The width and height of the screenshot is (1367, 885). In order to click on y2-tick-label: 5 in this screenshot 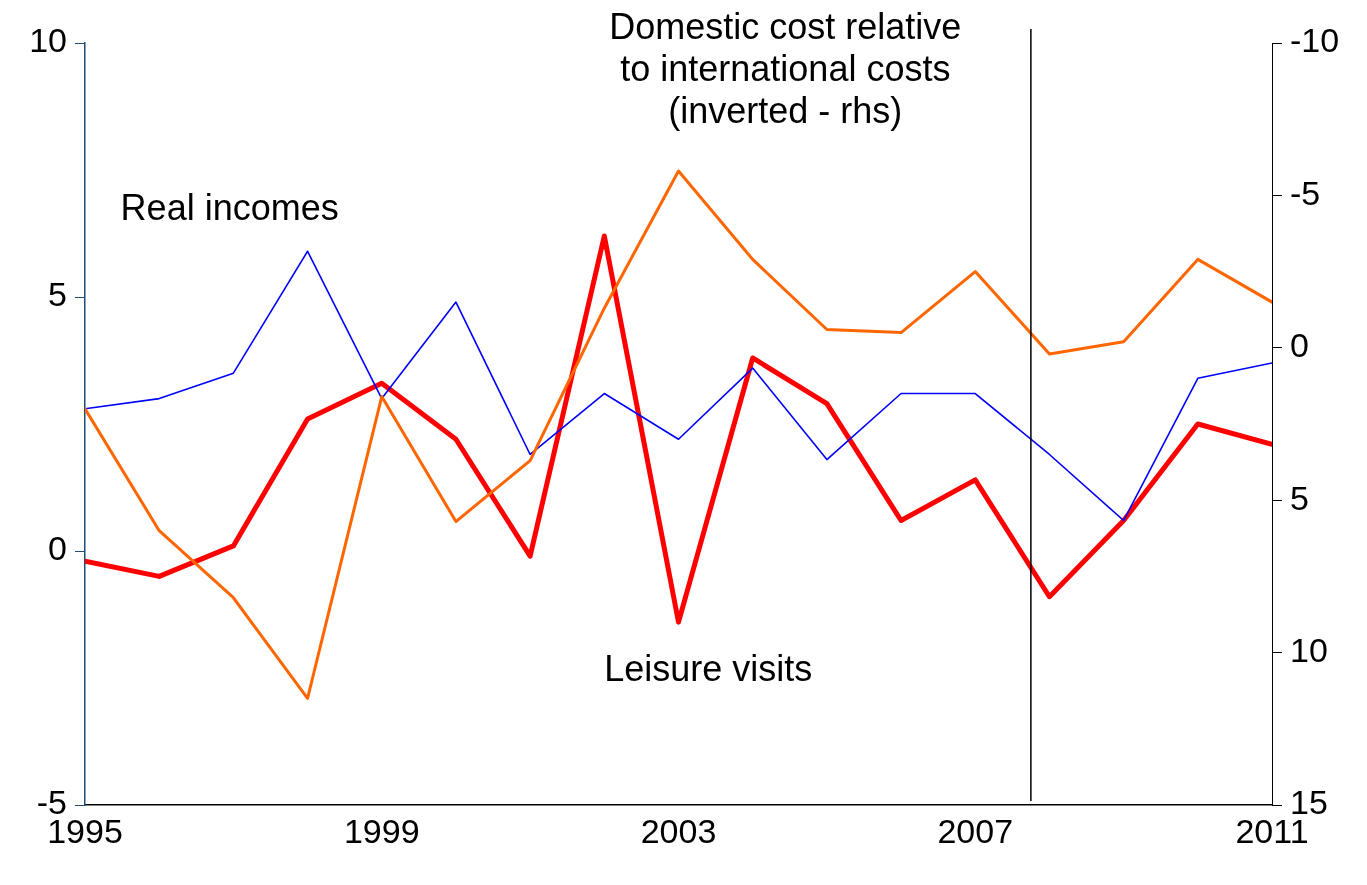, I will do `click(1299, 497)`.